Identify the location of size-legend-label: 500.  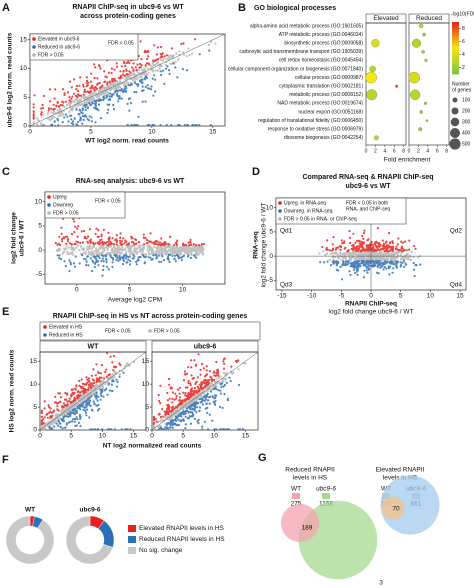
(466, 144).